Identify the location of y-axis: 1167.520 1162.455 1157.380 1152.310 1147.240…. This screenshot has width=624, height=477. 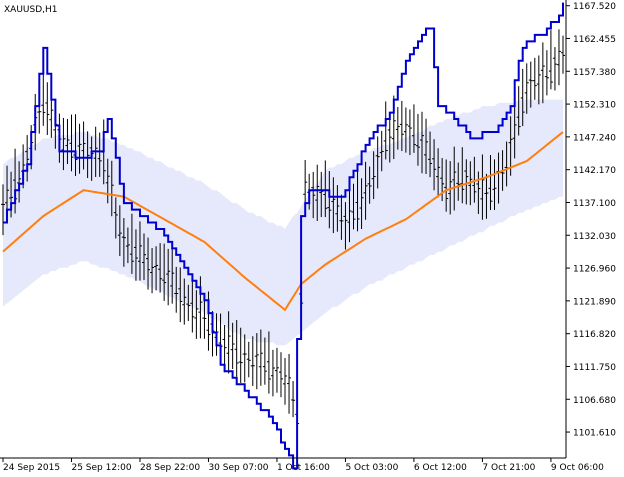
(591, 220).